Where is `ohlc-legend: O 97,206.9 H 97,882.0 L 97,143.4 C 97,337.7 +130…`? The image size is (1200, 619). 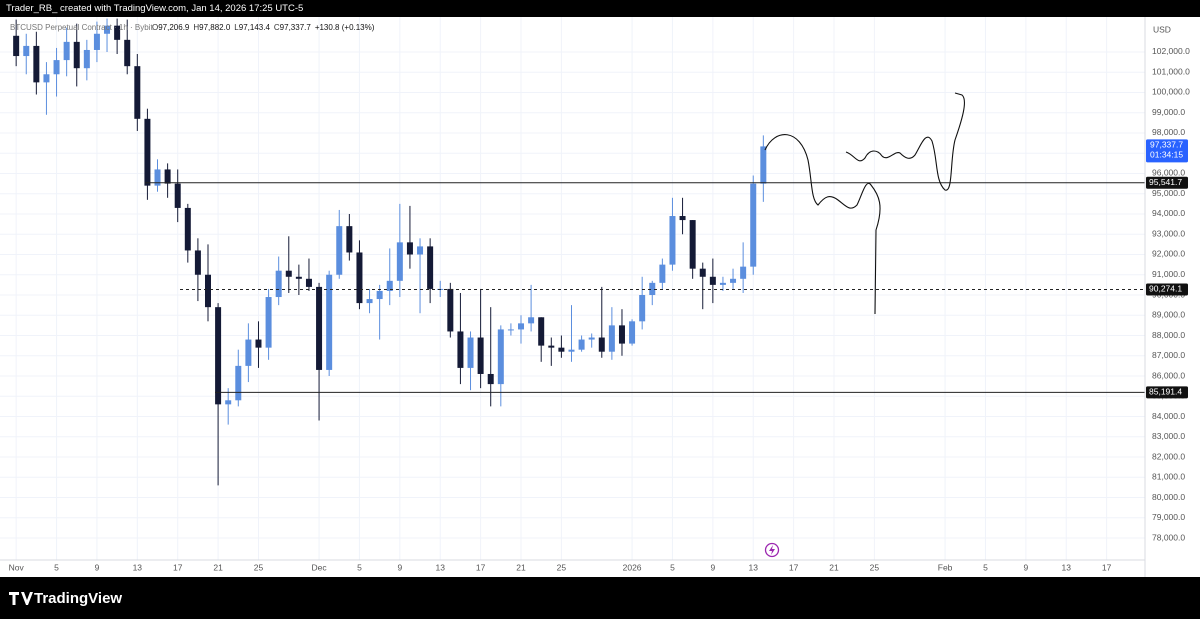 ohlc-legend: O 97,206.9 H 97,882.0 L 97,143.4 C 97,337.7 +130… is located at coordinates (263, 27).